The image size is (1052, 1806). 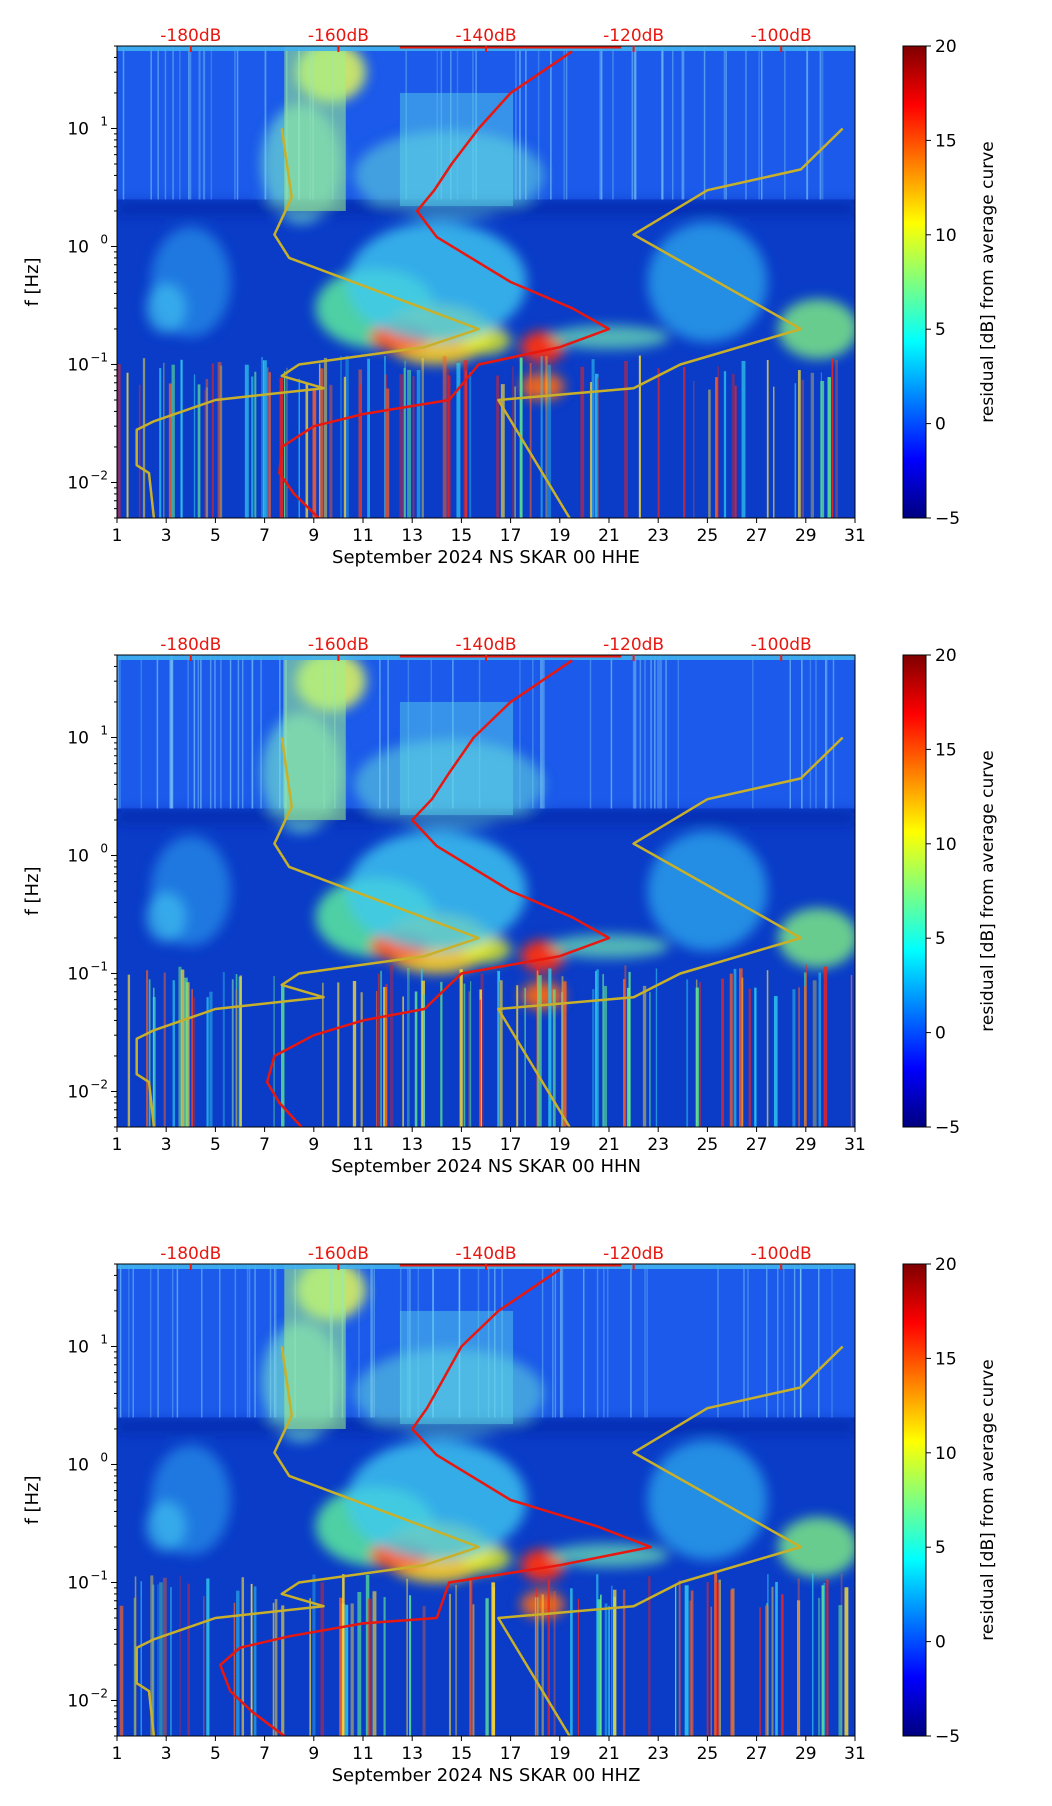 I want to click on top-axis-label: -160dB, so click(x=338, y=1254).